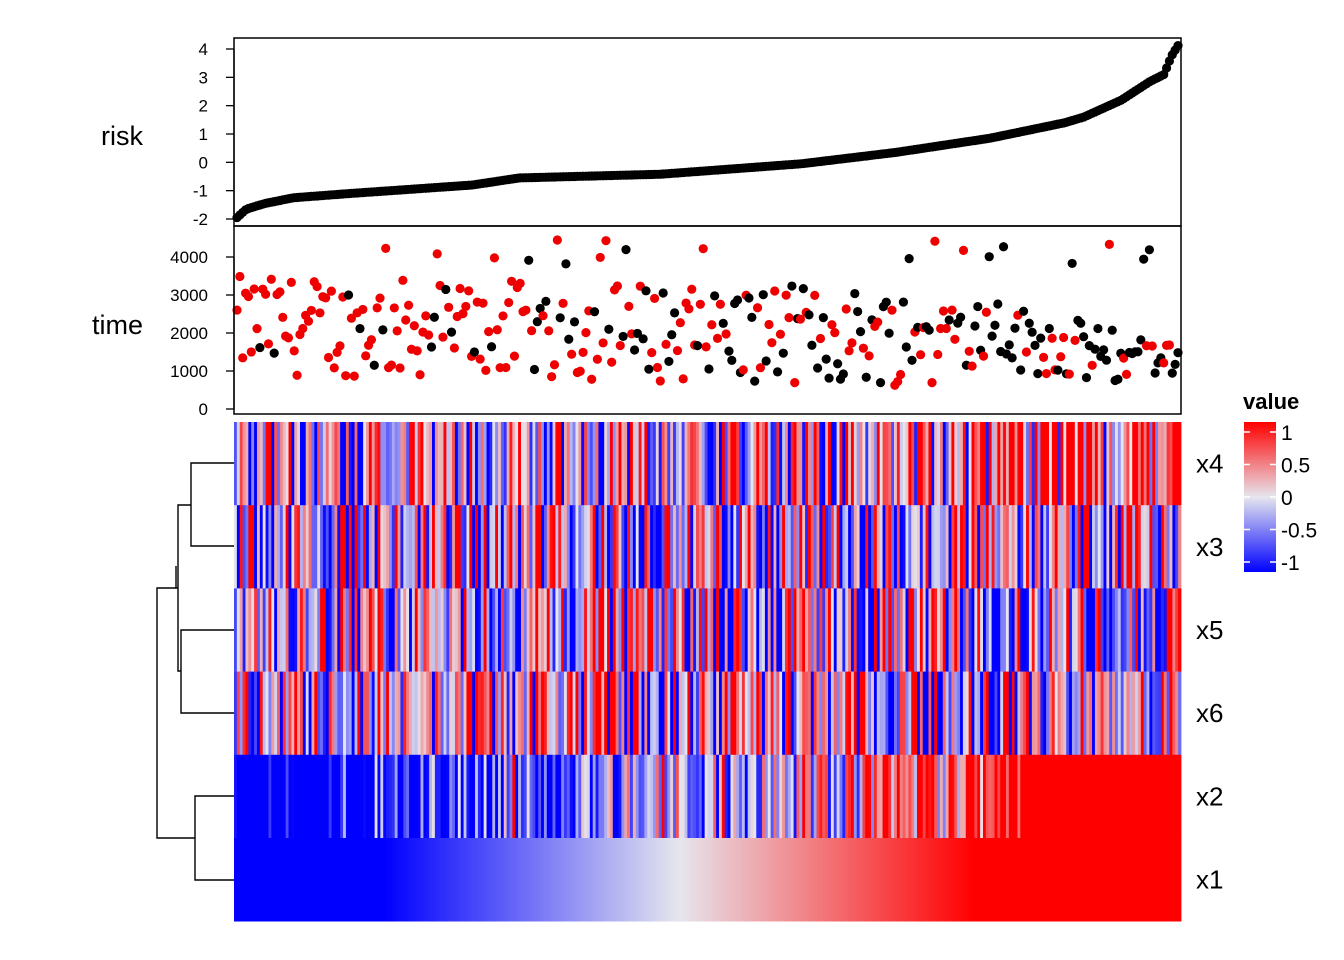 The image size is (1344, 960). I want to click on row-label-x4: x4, so click(1209, 464).